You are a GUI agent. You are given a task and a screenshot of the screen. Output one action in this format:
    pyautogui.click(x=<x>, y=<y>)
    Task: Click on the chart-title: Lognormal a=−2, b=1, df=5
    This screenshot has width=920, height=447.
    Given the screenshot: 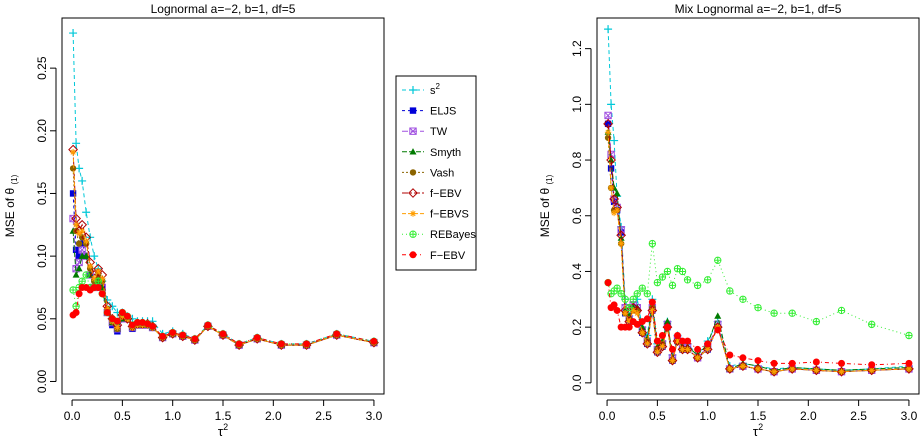 What is the action you would take?
    pyautogui.click(x=223, y=9)
    